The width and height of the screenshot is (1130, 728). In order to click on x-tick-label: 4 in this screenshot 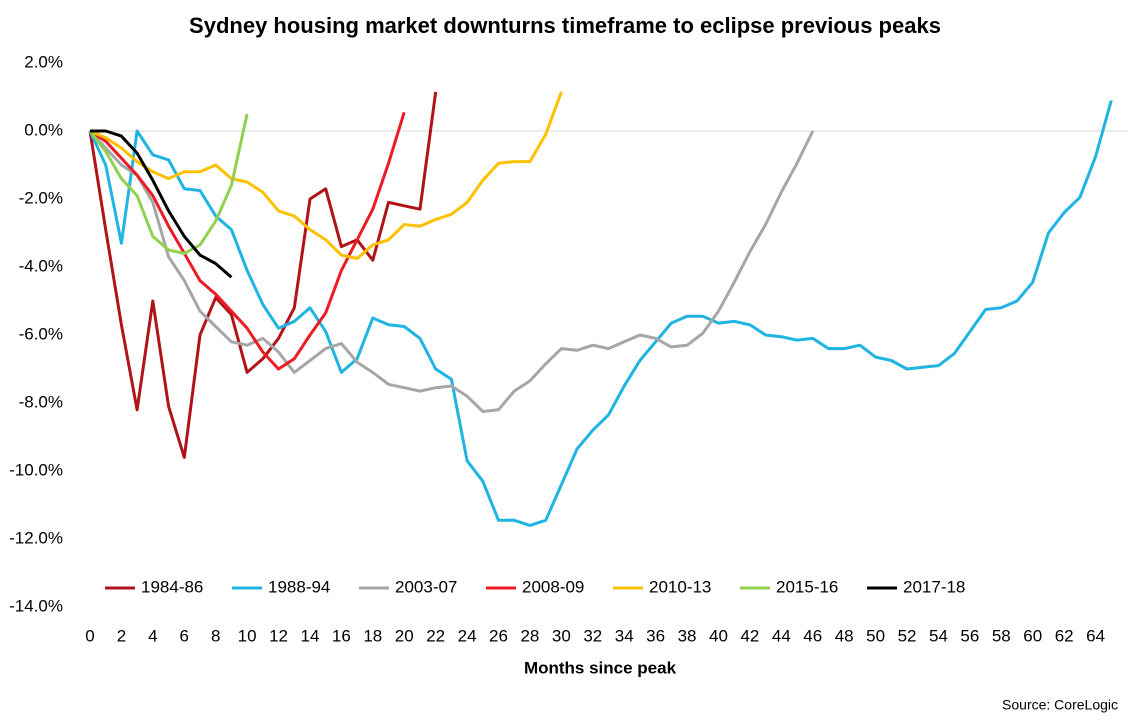, I will do `click(152, 635)`.